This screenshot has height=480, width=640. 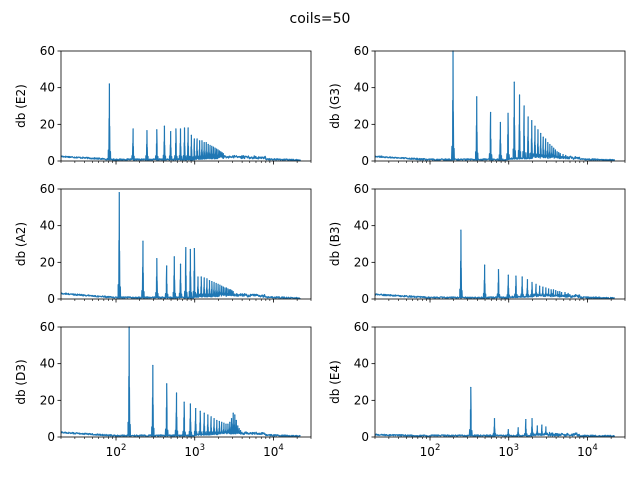 What do you see at coordinates (21, 244) in the screenshot?
I see `y-axis-label: db (A2)` at bounding box center [21, 244].